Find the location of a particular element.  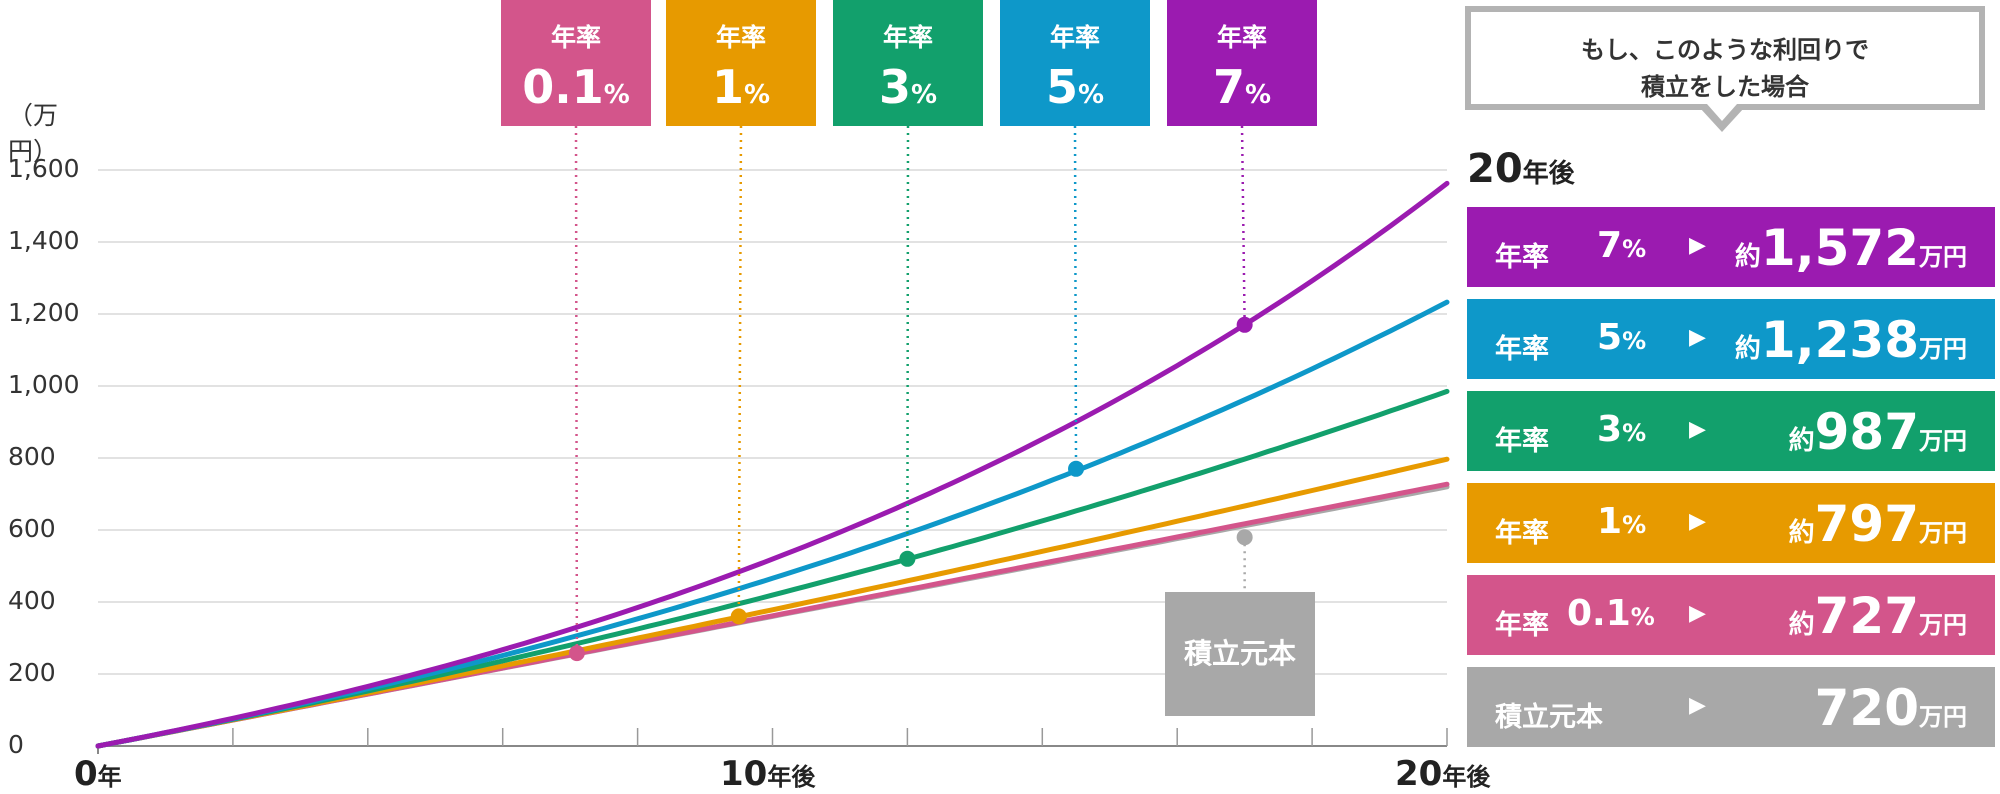

rate-box-0-1: 年率 0.1% is located at coordinates (576, 63).